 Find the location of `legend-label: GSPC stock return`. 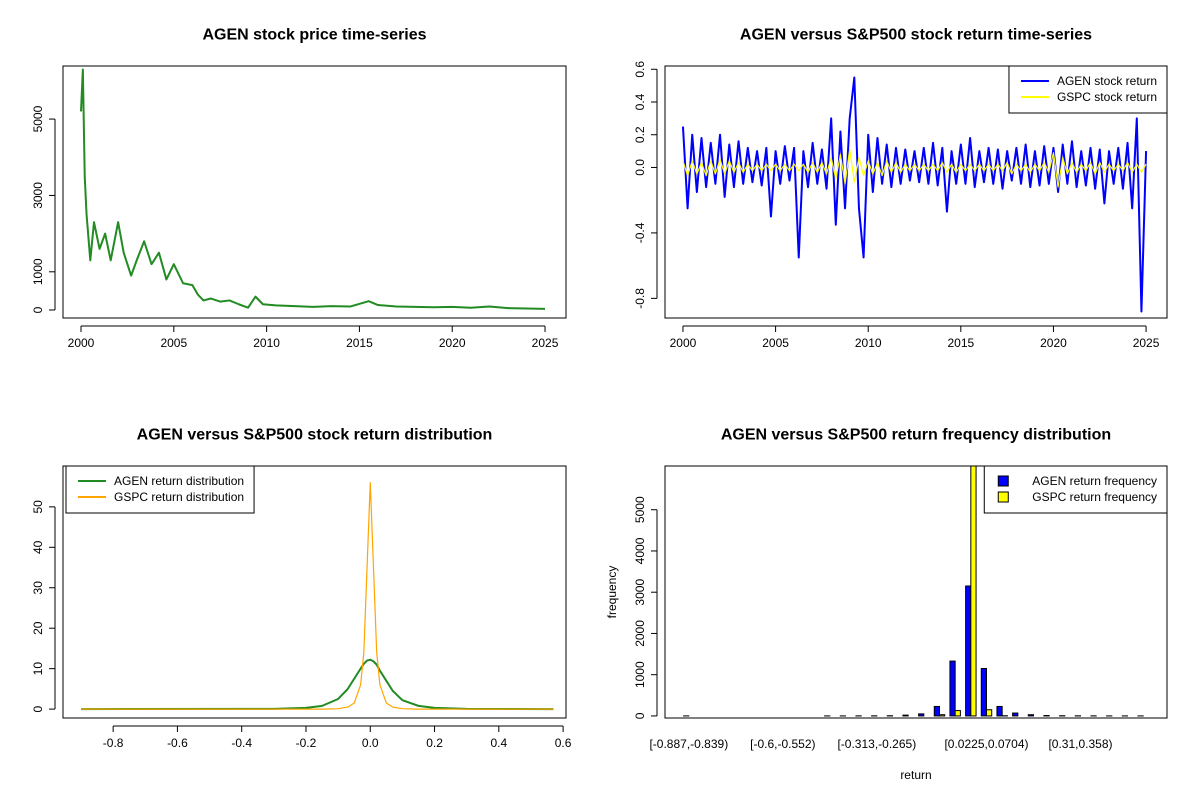

legend-label: GSPC stock return is located at coordinates (1107, 97).